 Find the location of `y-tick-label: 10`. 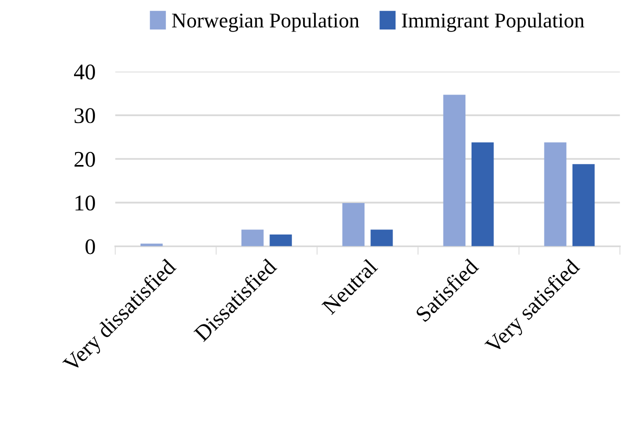

y-tick-label: 10 is located at coordinates (85, 203).